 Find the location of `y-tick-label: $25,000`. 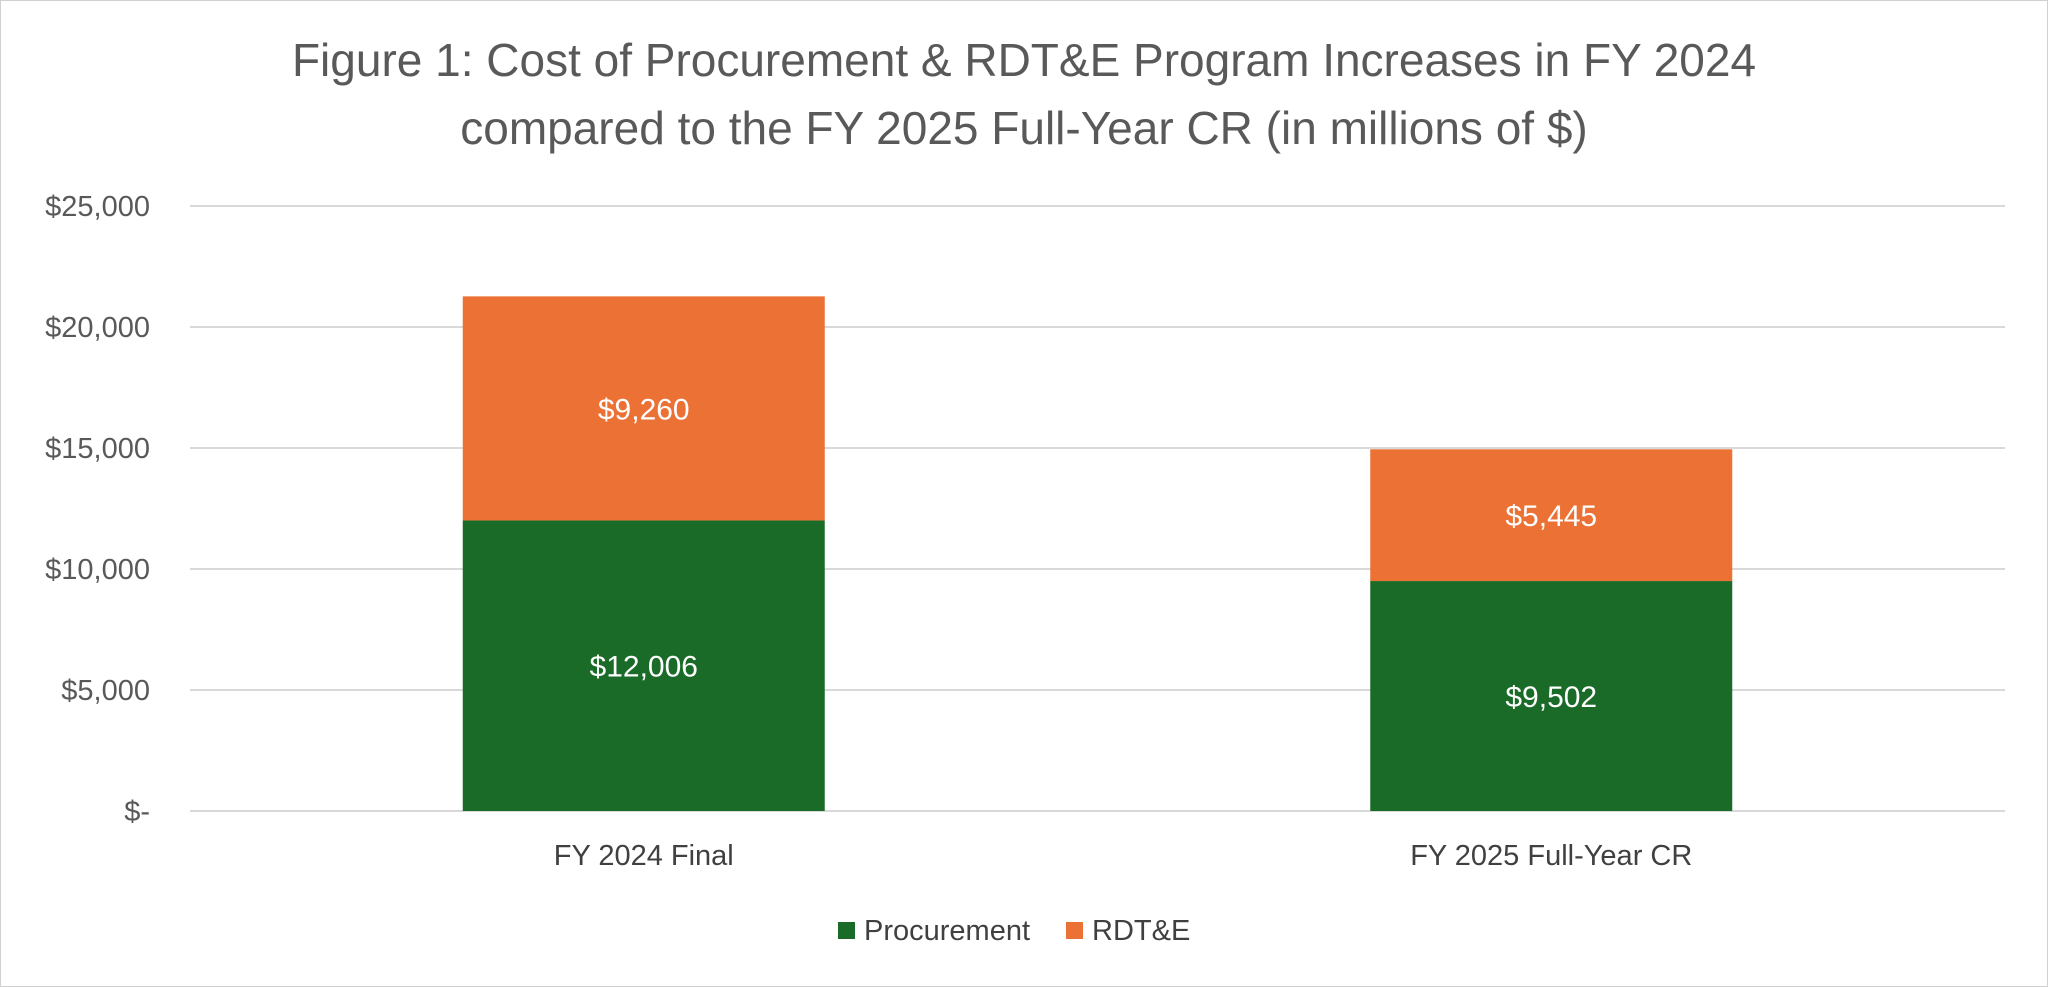

y-tick-label: $25,000 is located at coordinates (97, 207).